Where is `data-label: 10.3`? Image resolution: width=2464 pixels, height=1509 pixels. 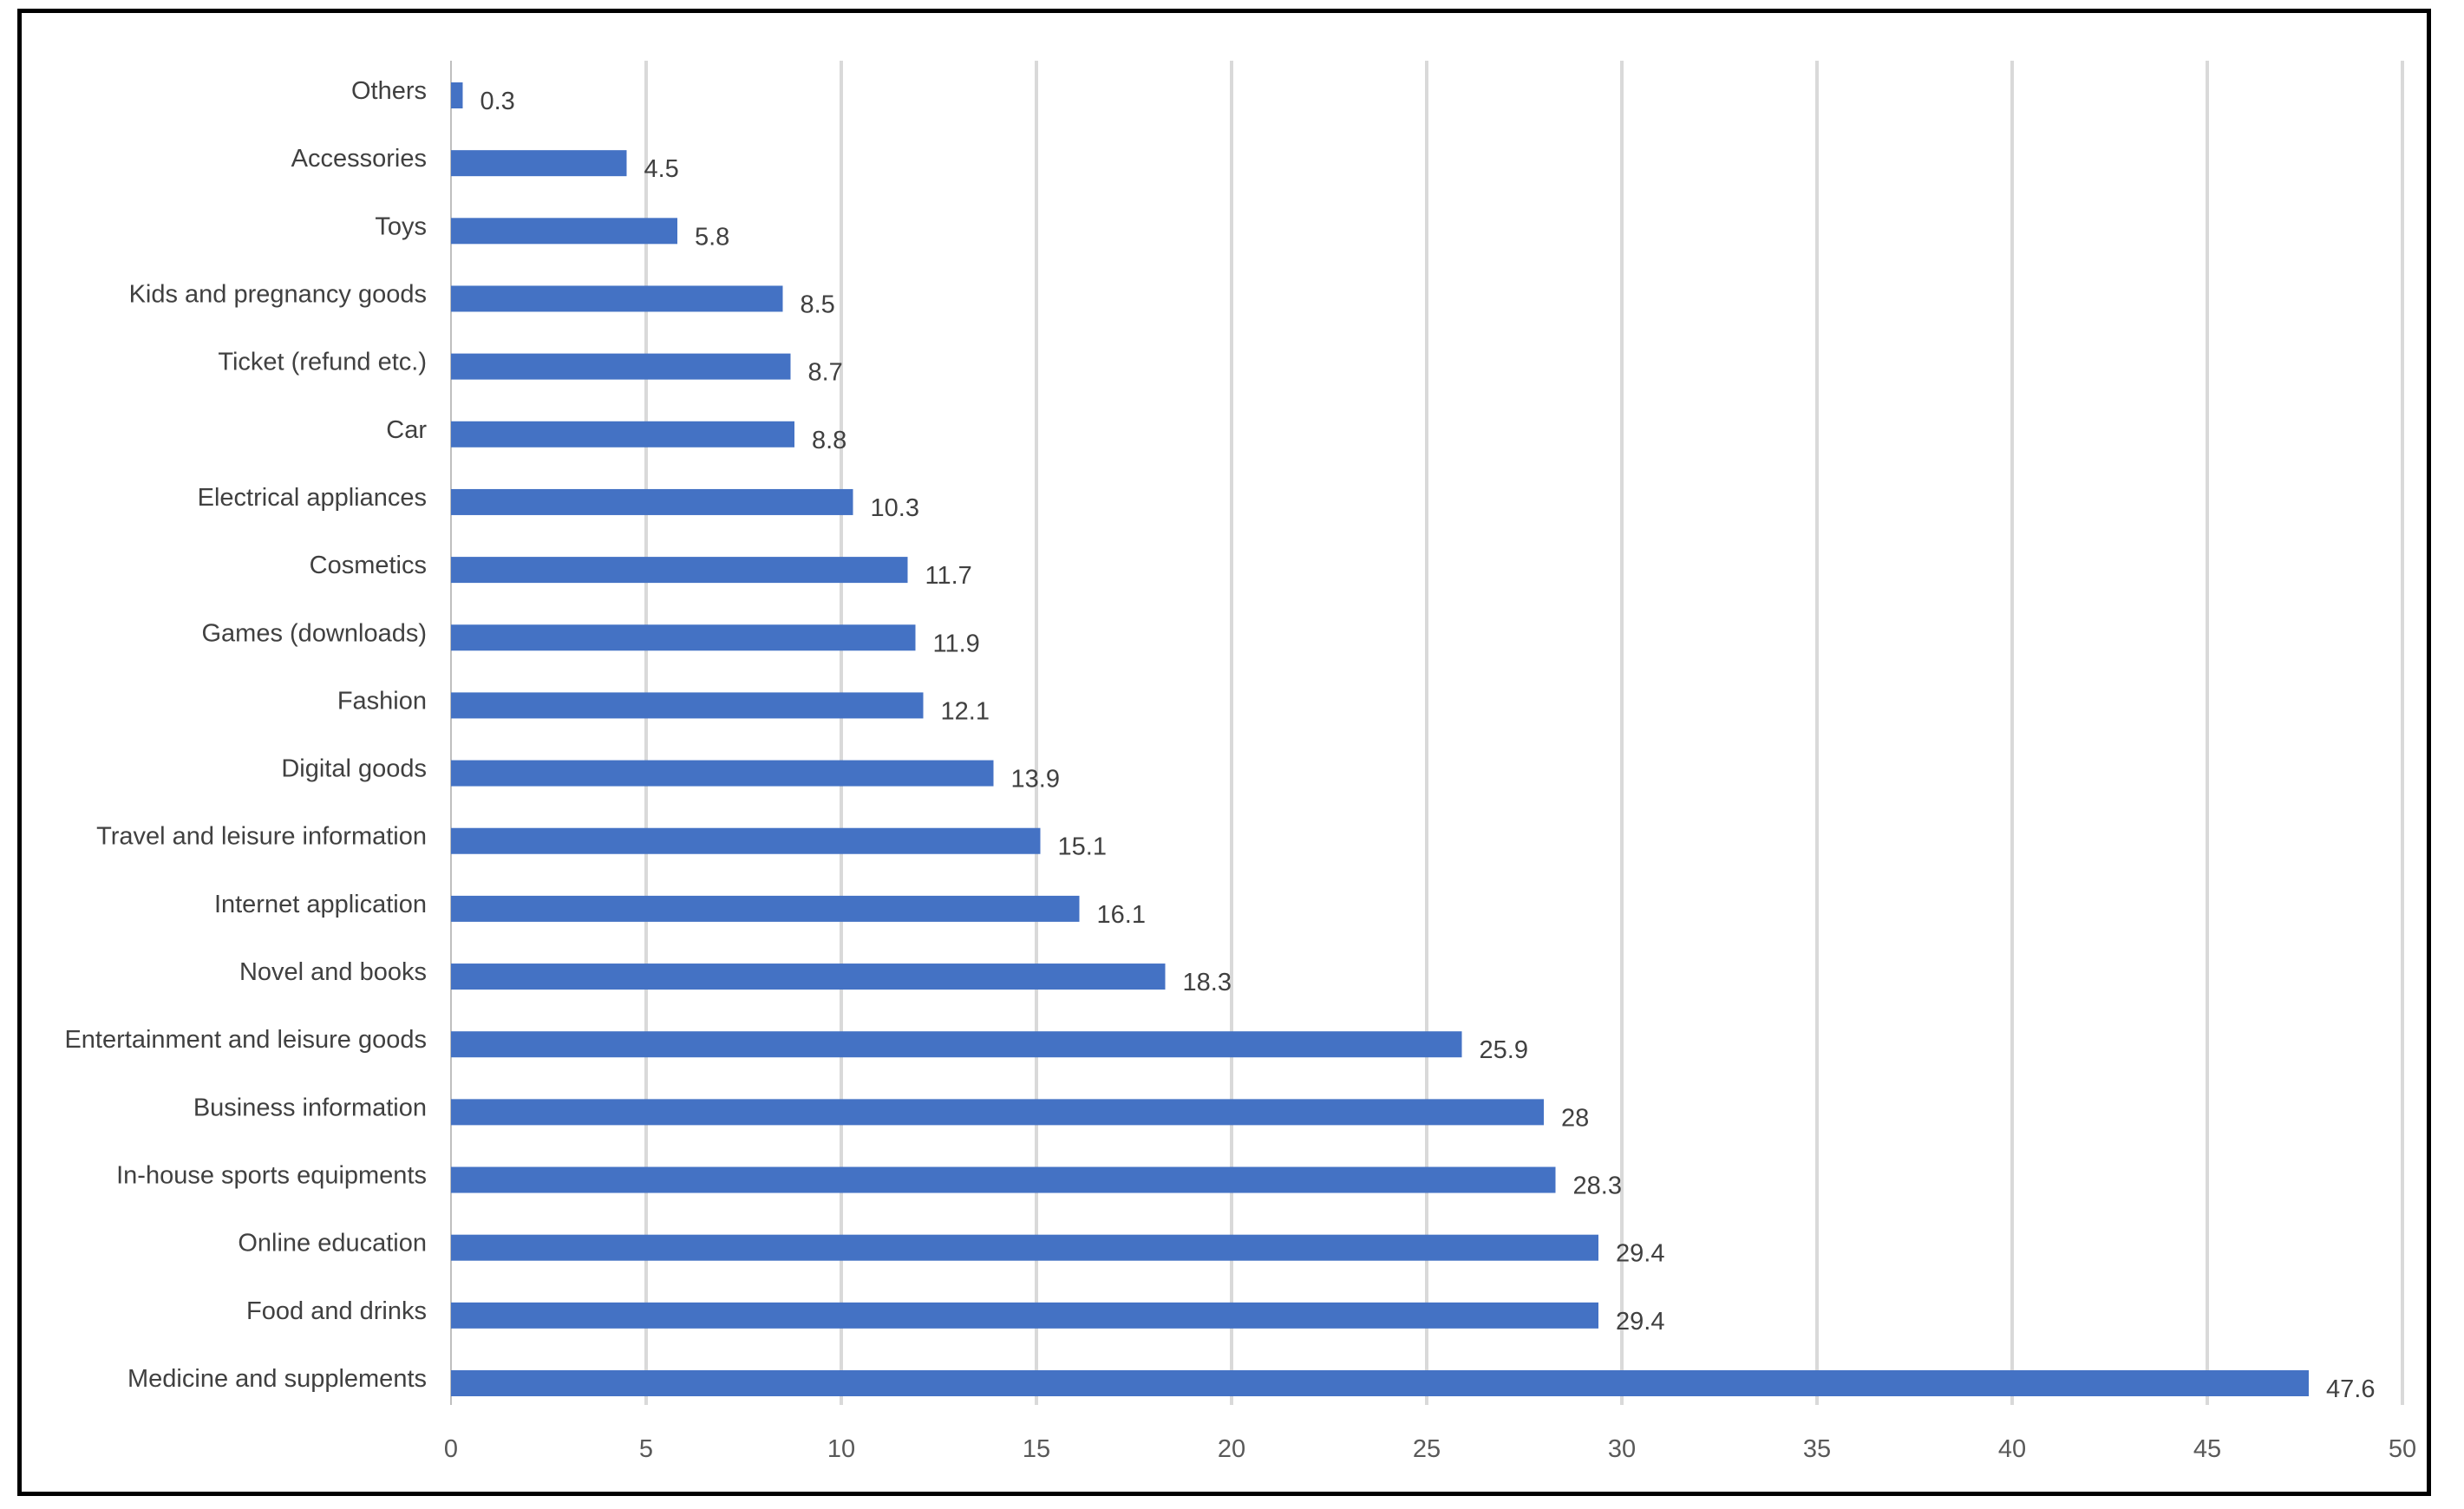
data-label: 10.3 is located at coordinates (895, 508).